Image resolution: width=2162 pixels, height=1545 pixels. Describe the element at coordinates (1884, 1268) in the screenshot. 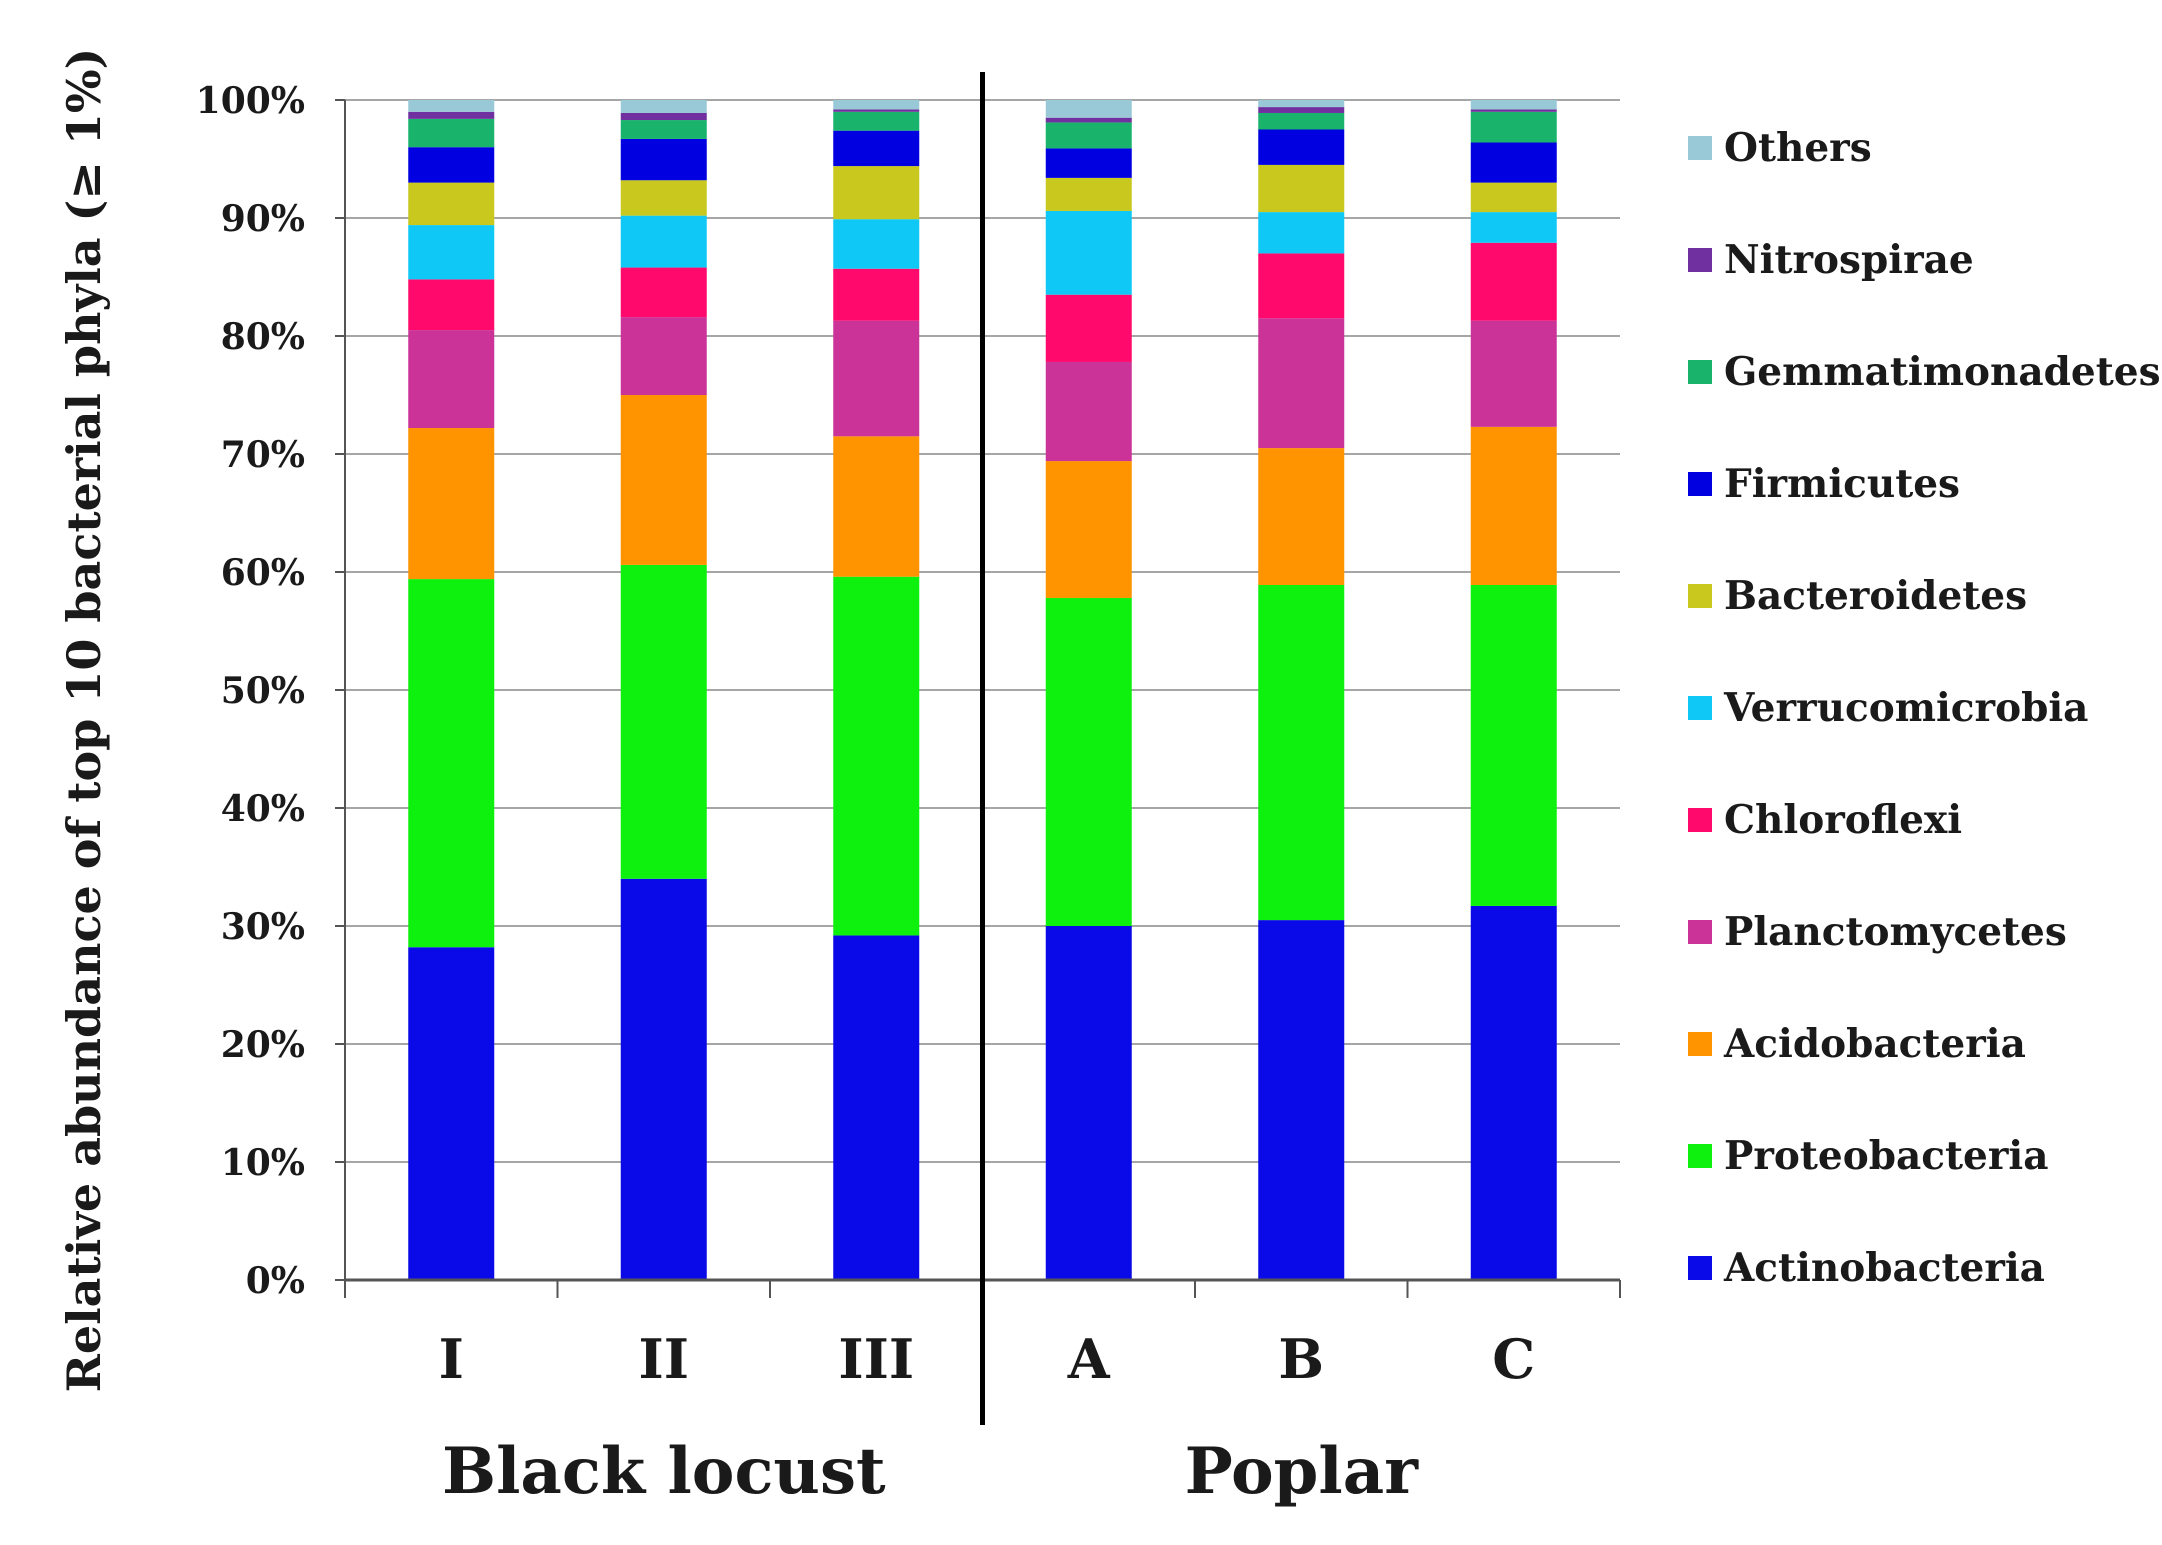

I see `legend-label: Actinobacteria` at that location.